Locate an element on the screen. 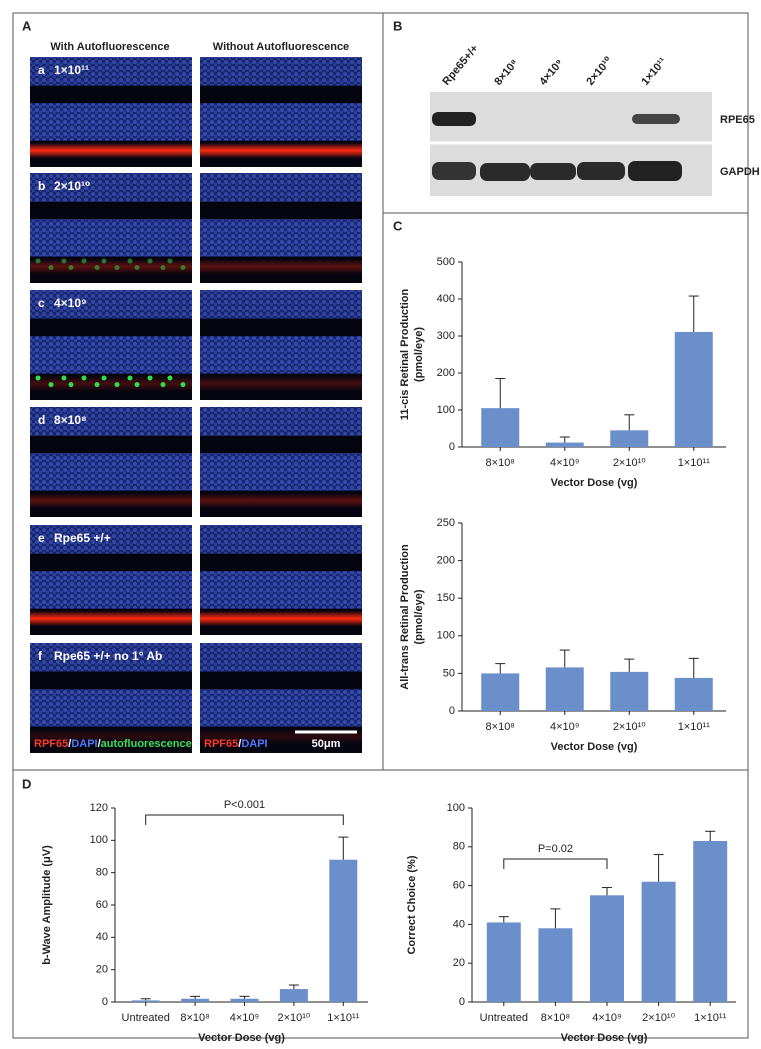 Image resolution: width=761 pixels, height=1049 pixels. row-label: Rpe65 +/+ no 1° Ab is located at coordinates (108, 656).